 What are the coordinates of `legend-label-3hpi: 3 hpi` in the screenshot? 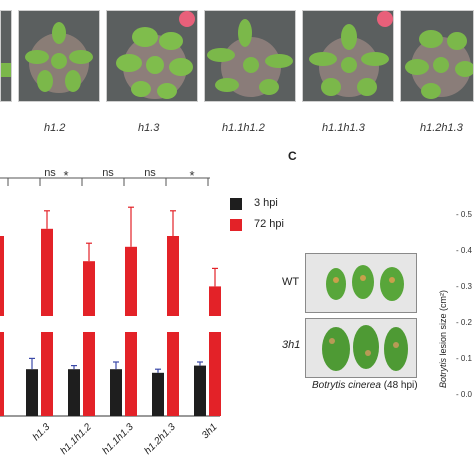 It's located at (266, 203).